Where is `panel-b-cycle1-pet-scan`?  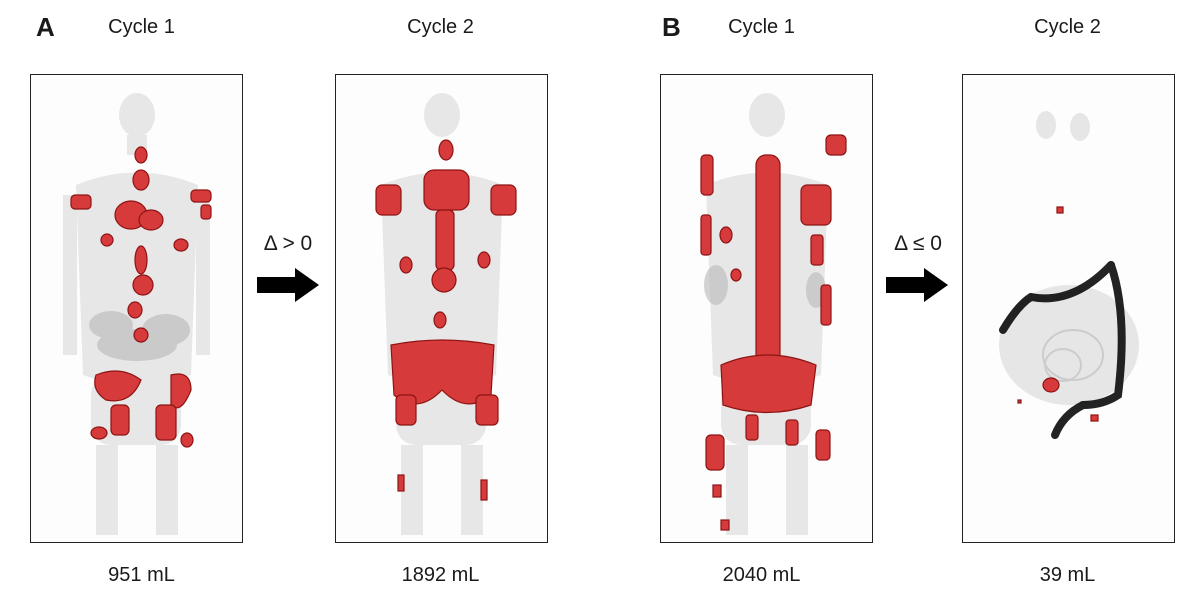
panel-b-cycle1-pet-scan is located at coordinates (766, 308).